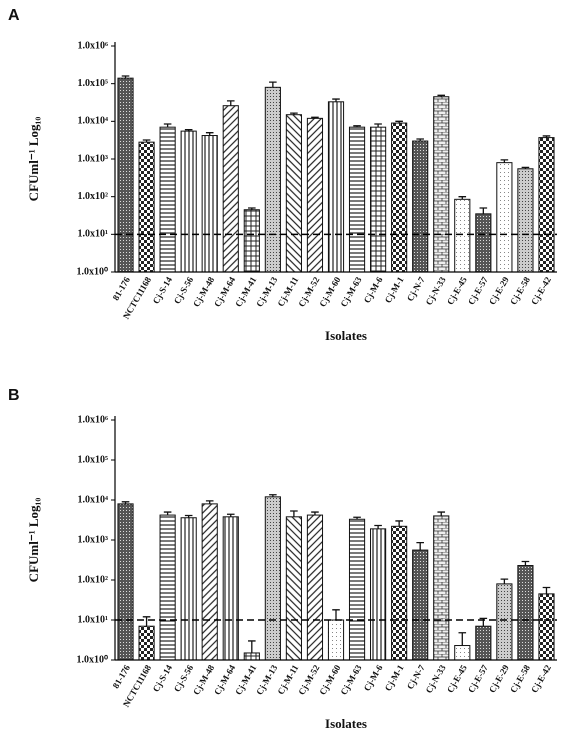  What do you see at coordinates (93, 234) in the screenshot?
I see `y-tick-label: 1.0x10¹` at bounding box center [93, 234].